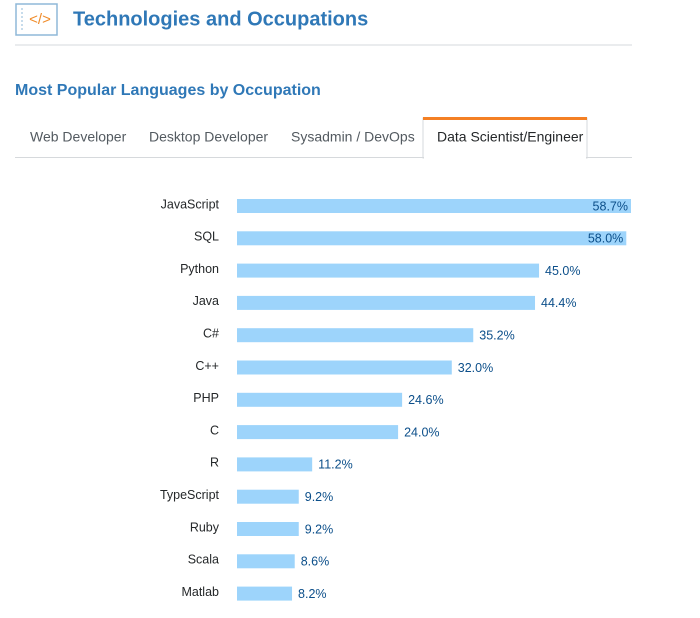 The height and width of the screenshot is (618, 700). What do you see at coordinates (353, 137) in the screenshot?
I see `tab: Sysadmin / DevOps` at bounding box center [353, 137].